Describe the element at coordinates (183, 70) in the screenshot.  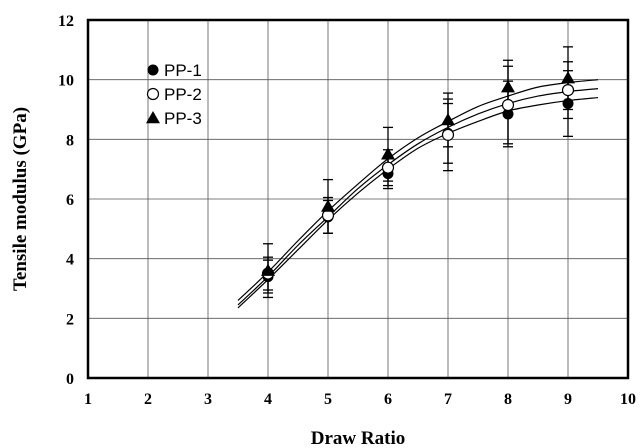
I see `legend-label-pp-1: PP-1` at that location.